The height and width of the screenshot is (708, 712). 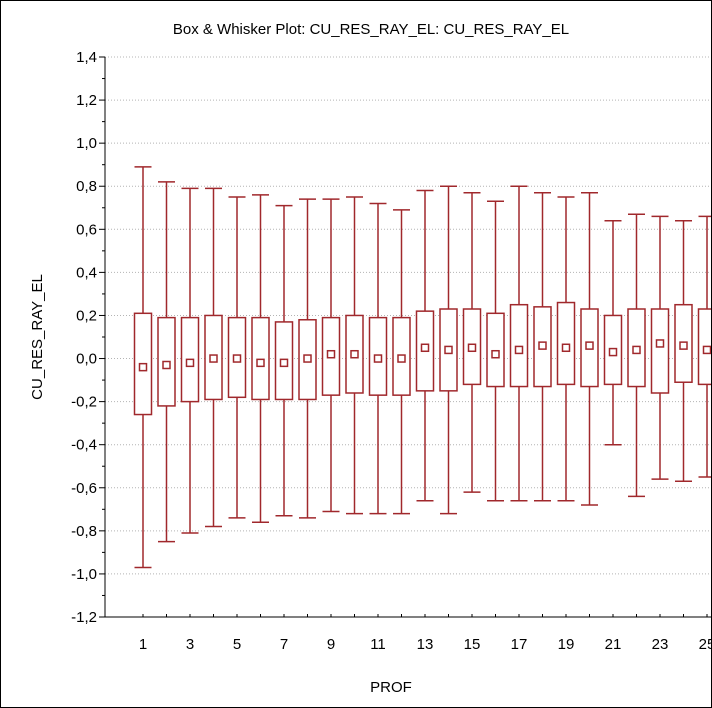 What do you see at coordinates (86, 315) in the screenshot?
I see `y-tick-label: 0,2` at bounding box center [86, 315].